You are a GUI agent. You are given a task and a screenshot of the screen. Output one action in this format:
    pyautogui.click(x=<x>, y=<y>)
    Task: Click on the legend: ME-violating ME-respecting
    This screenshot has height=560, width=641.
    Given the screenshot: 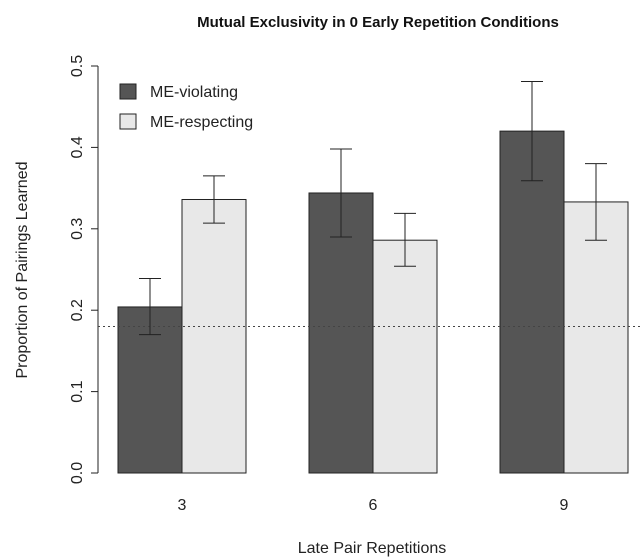 What is the action you would take?
    pyautogui.click(x=186, y=107)
    